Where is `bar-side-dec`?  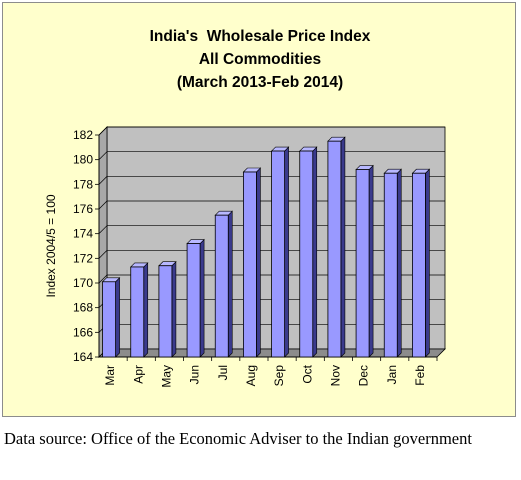 bar-side-dec is located at coordinates (371, 261).